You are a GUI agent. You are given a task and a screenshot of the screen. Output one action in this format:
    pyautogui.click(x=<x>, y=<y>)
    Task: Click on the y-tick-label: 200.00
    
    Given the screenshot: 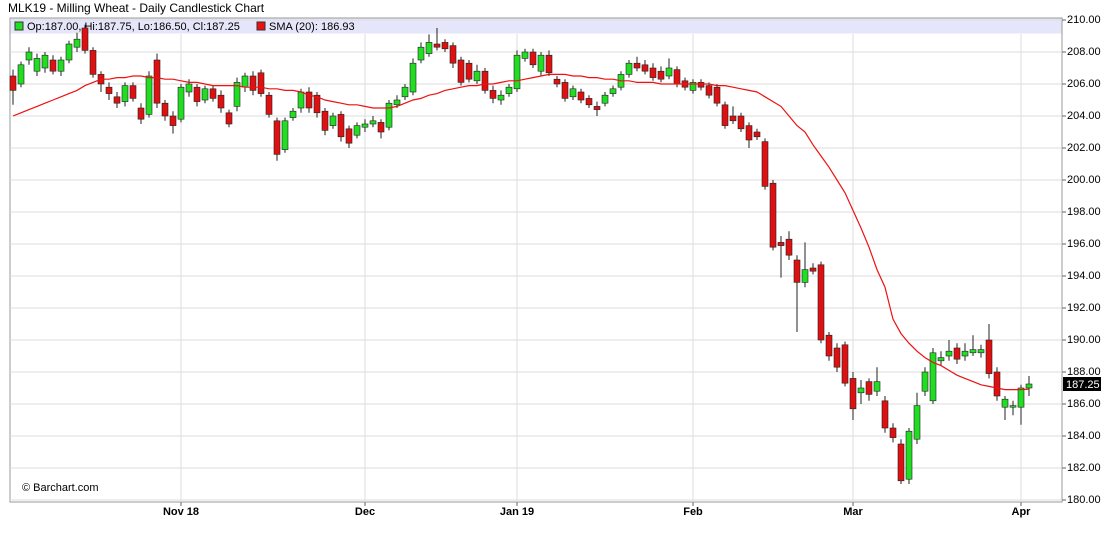 What is the action you would take?
    pyautogui.click(x=1084, y=180)
    